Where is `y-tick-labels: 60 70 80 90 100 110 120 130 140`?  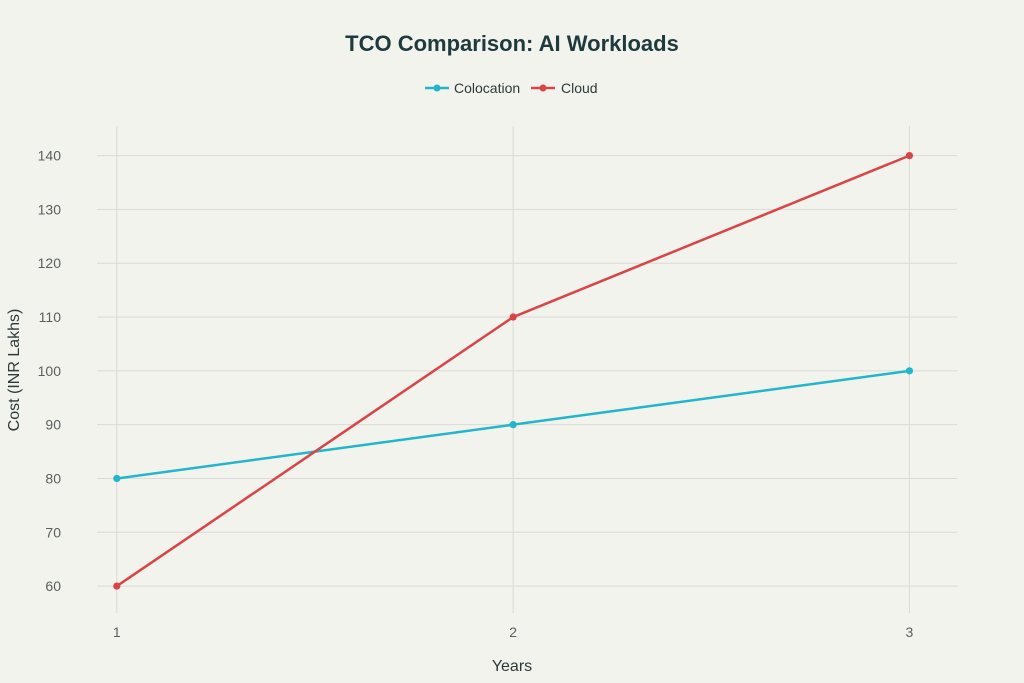 y-tick-labels: 60 70 80 90 100 110 120 130 140 is located at coordinates (50, 371).